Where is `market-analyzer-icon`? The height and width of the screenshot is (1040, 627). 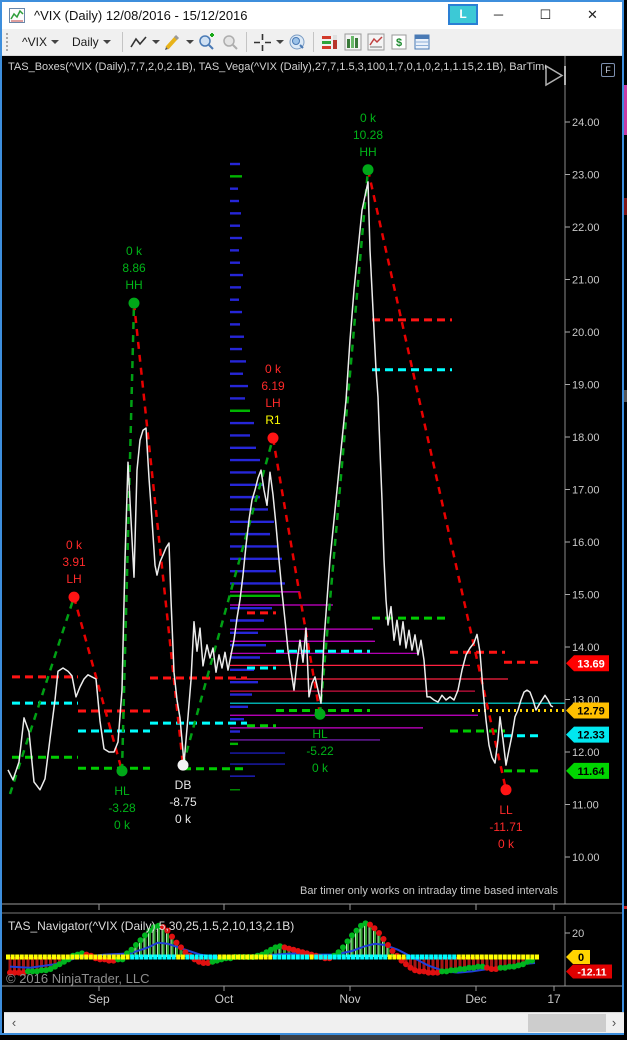 market-analyzer-icon is located at coordinates (330, 42).